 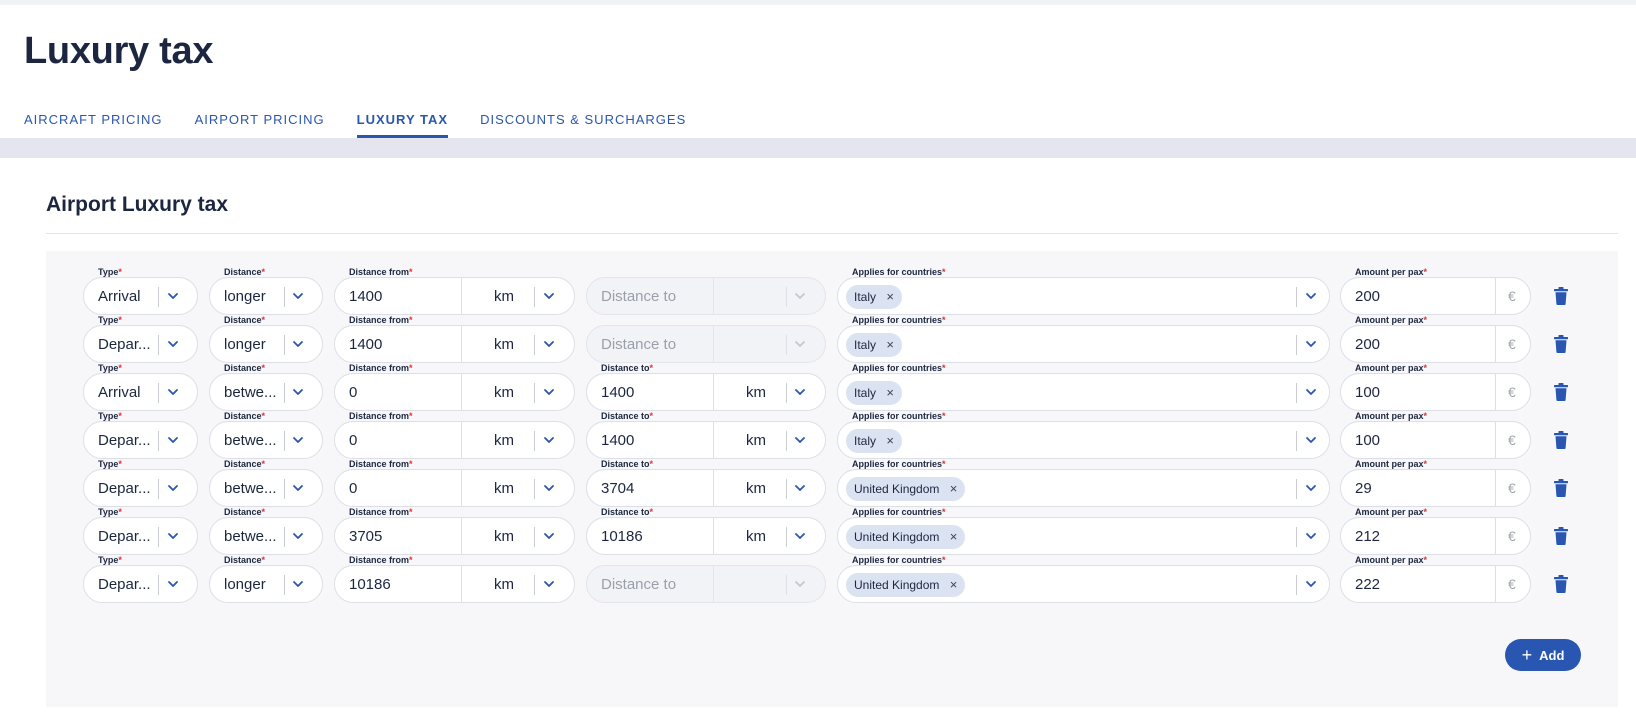 I want to click on distance-from-input: Distance from* 3705 km, so click(x=454, y=531).